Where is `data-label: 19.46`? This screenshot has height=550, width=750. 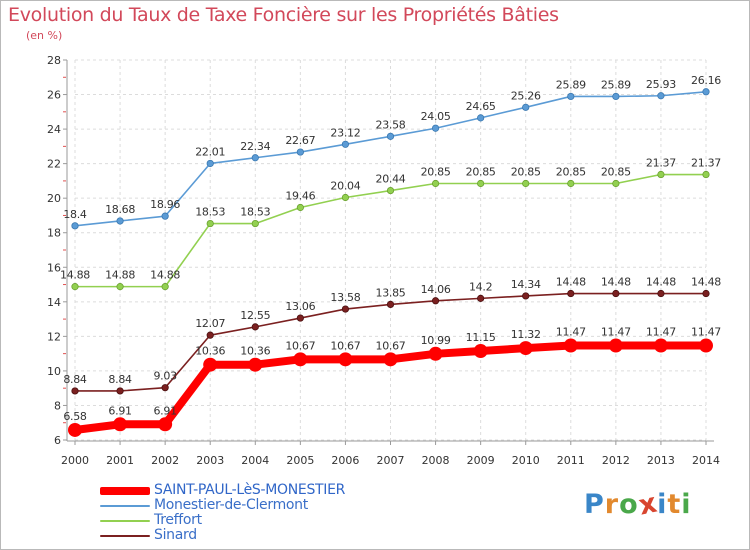 data-label: 19.46 is located at coordinates (300, 196).